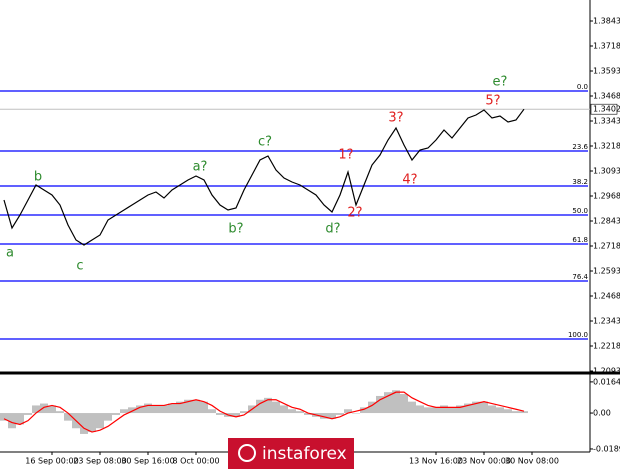 The width and height of the screenshot is (620, 469). What do you see at coordinates (247, 453) in the screenshot?
I see `watermark-icon` at bounding box center [247, 453].